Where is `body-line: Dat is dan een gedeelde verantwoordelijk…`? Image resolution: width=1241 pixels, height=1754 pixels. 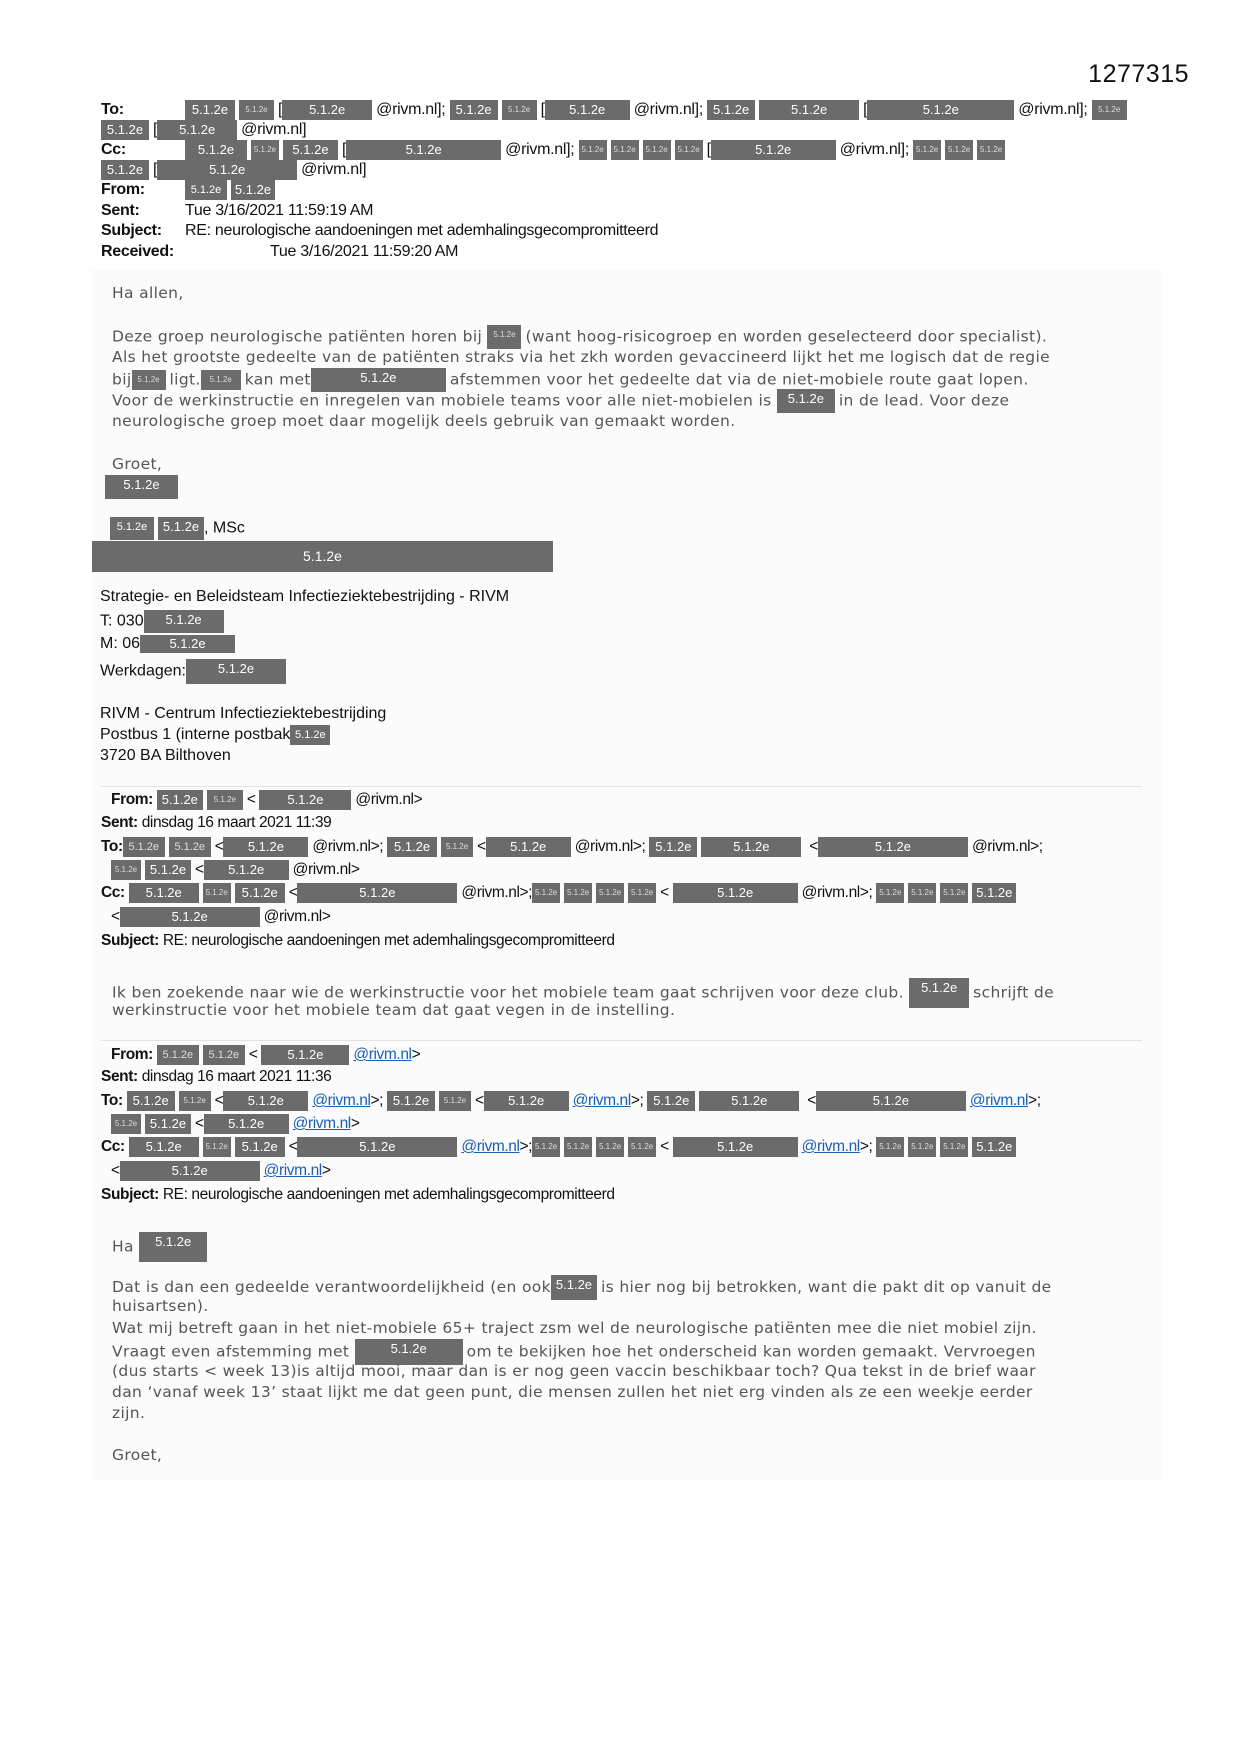
body-line: Dat is dan een gedeelde verantwoordelijk… is located at coordinates (582, 1287).